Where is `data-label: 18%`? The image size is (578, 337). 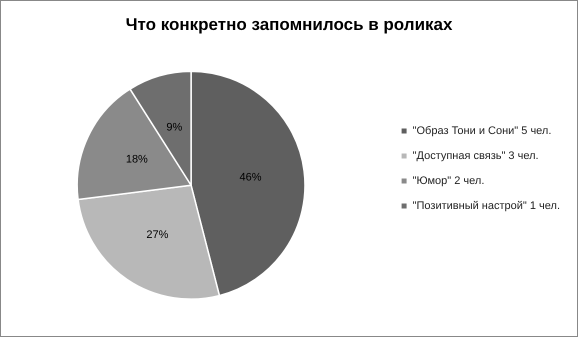
data-label: 18% is located at coordinates (137, 160).